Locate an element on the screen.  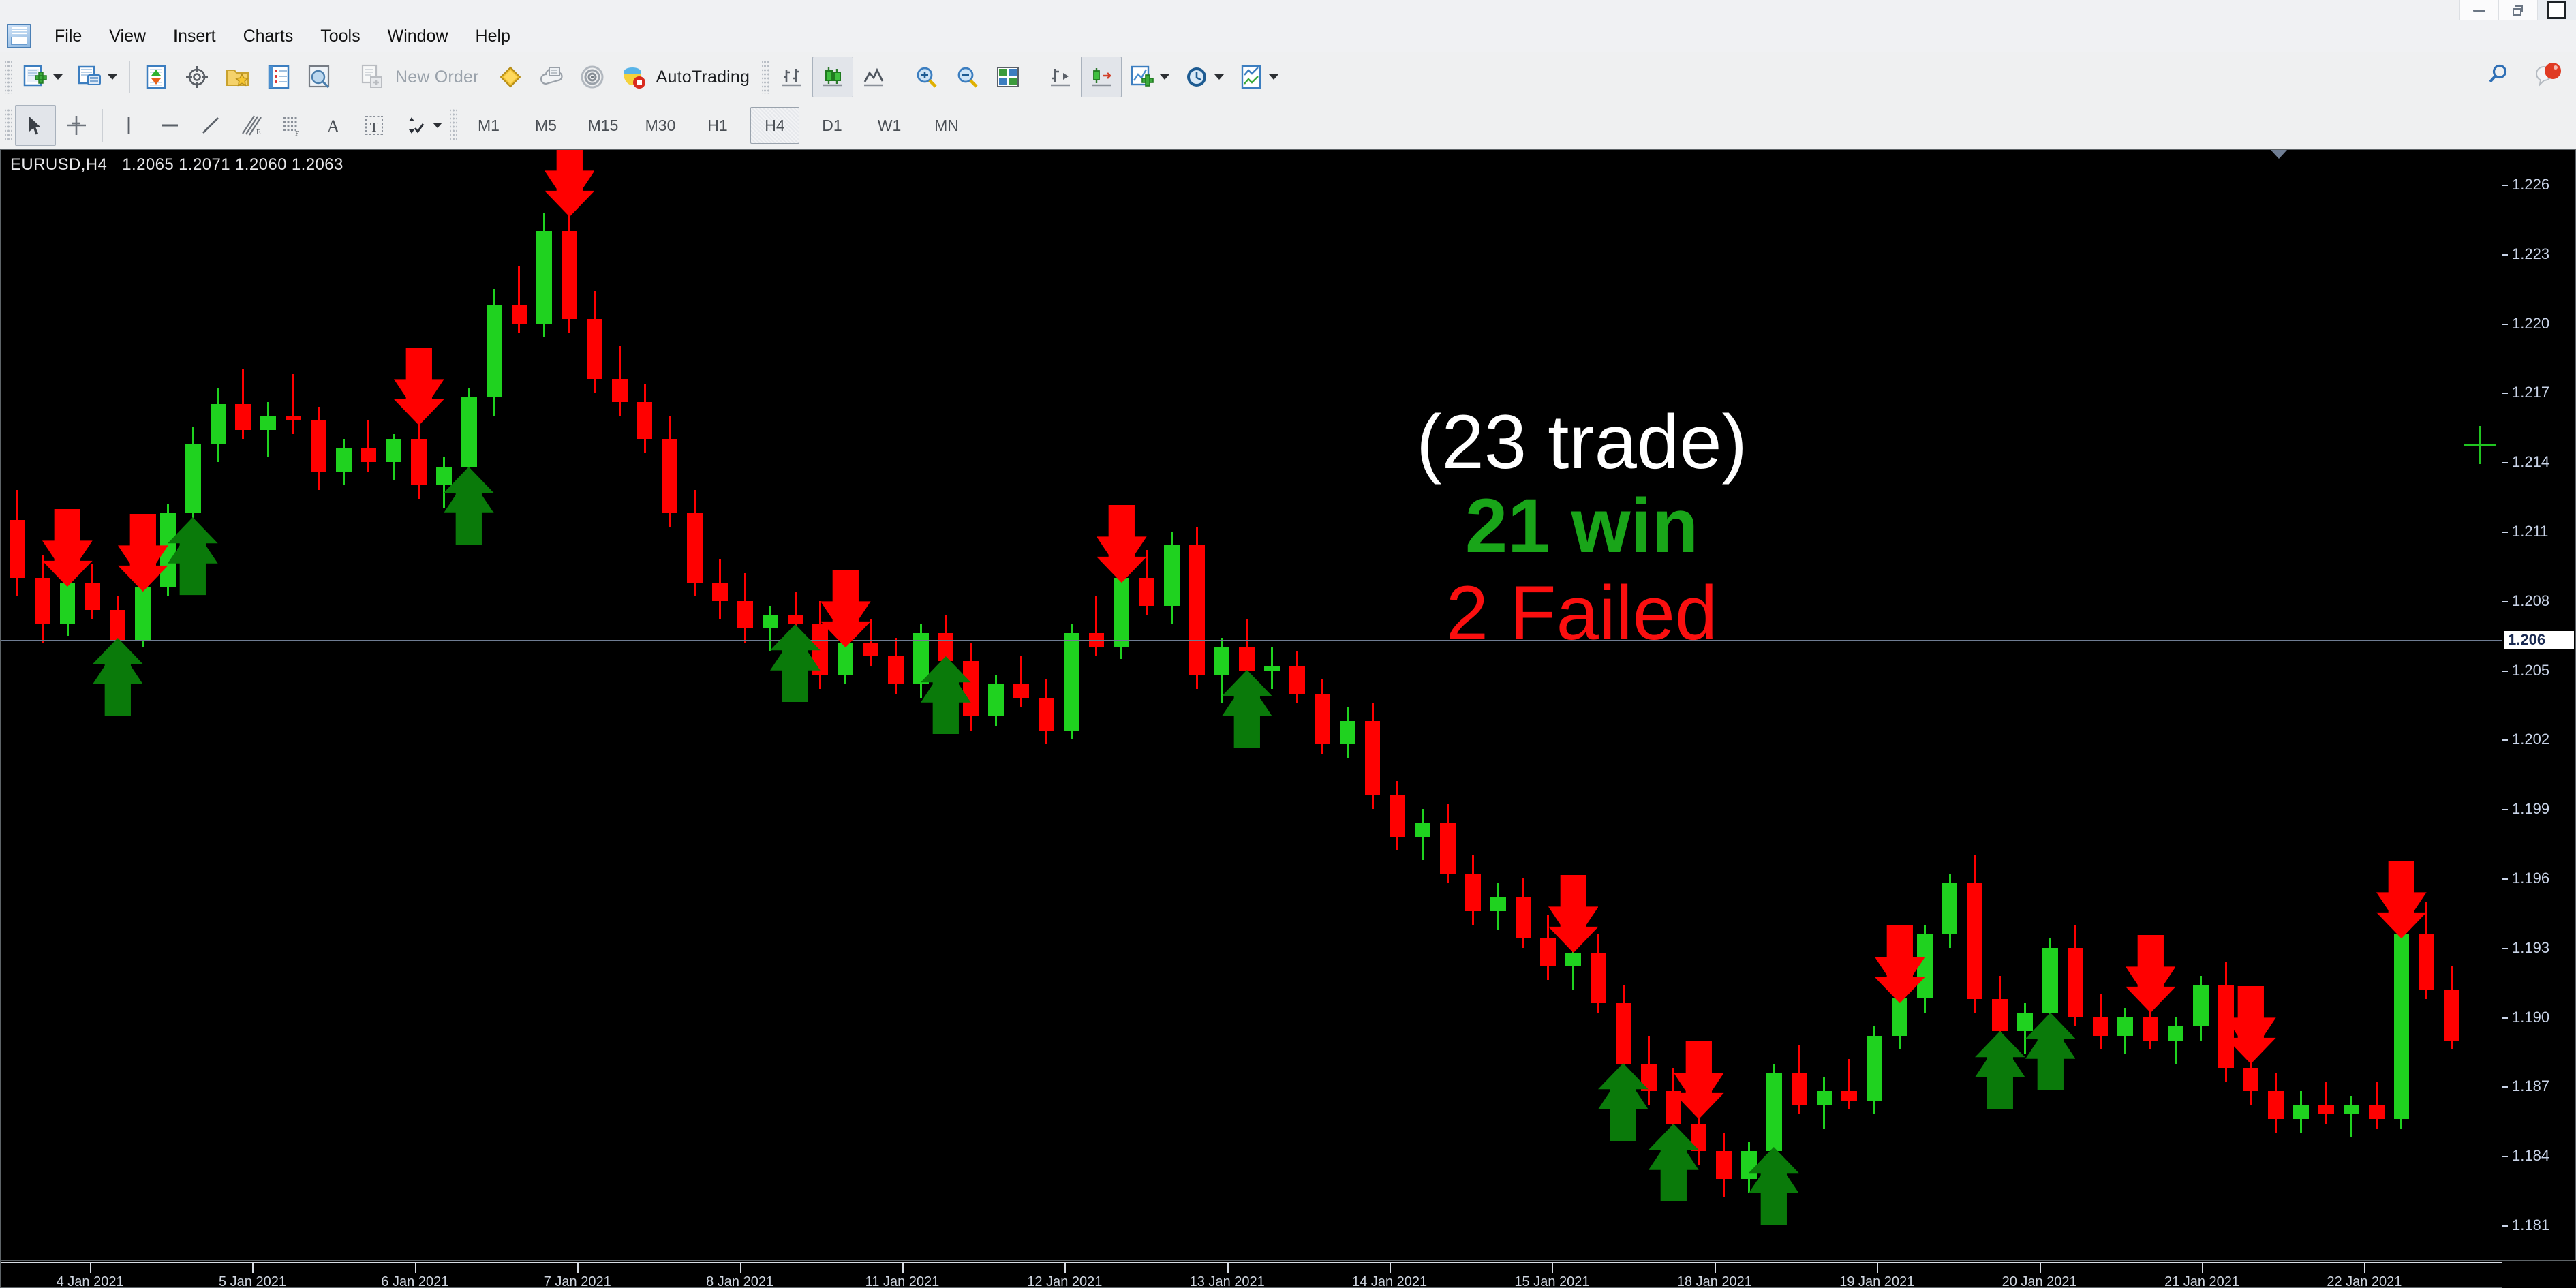
crosshair-horizontal is located at coordinates (2480, 445).